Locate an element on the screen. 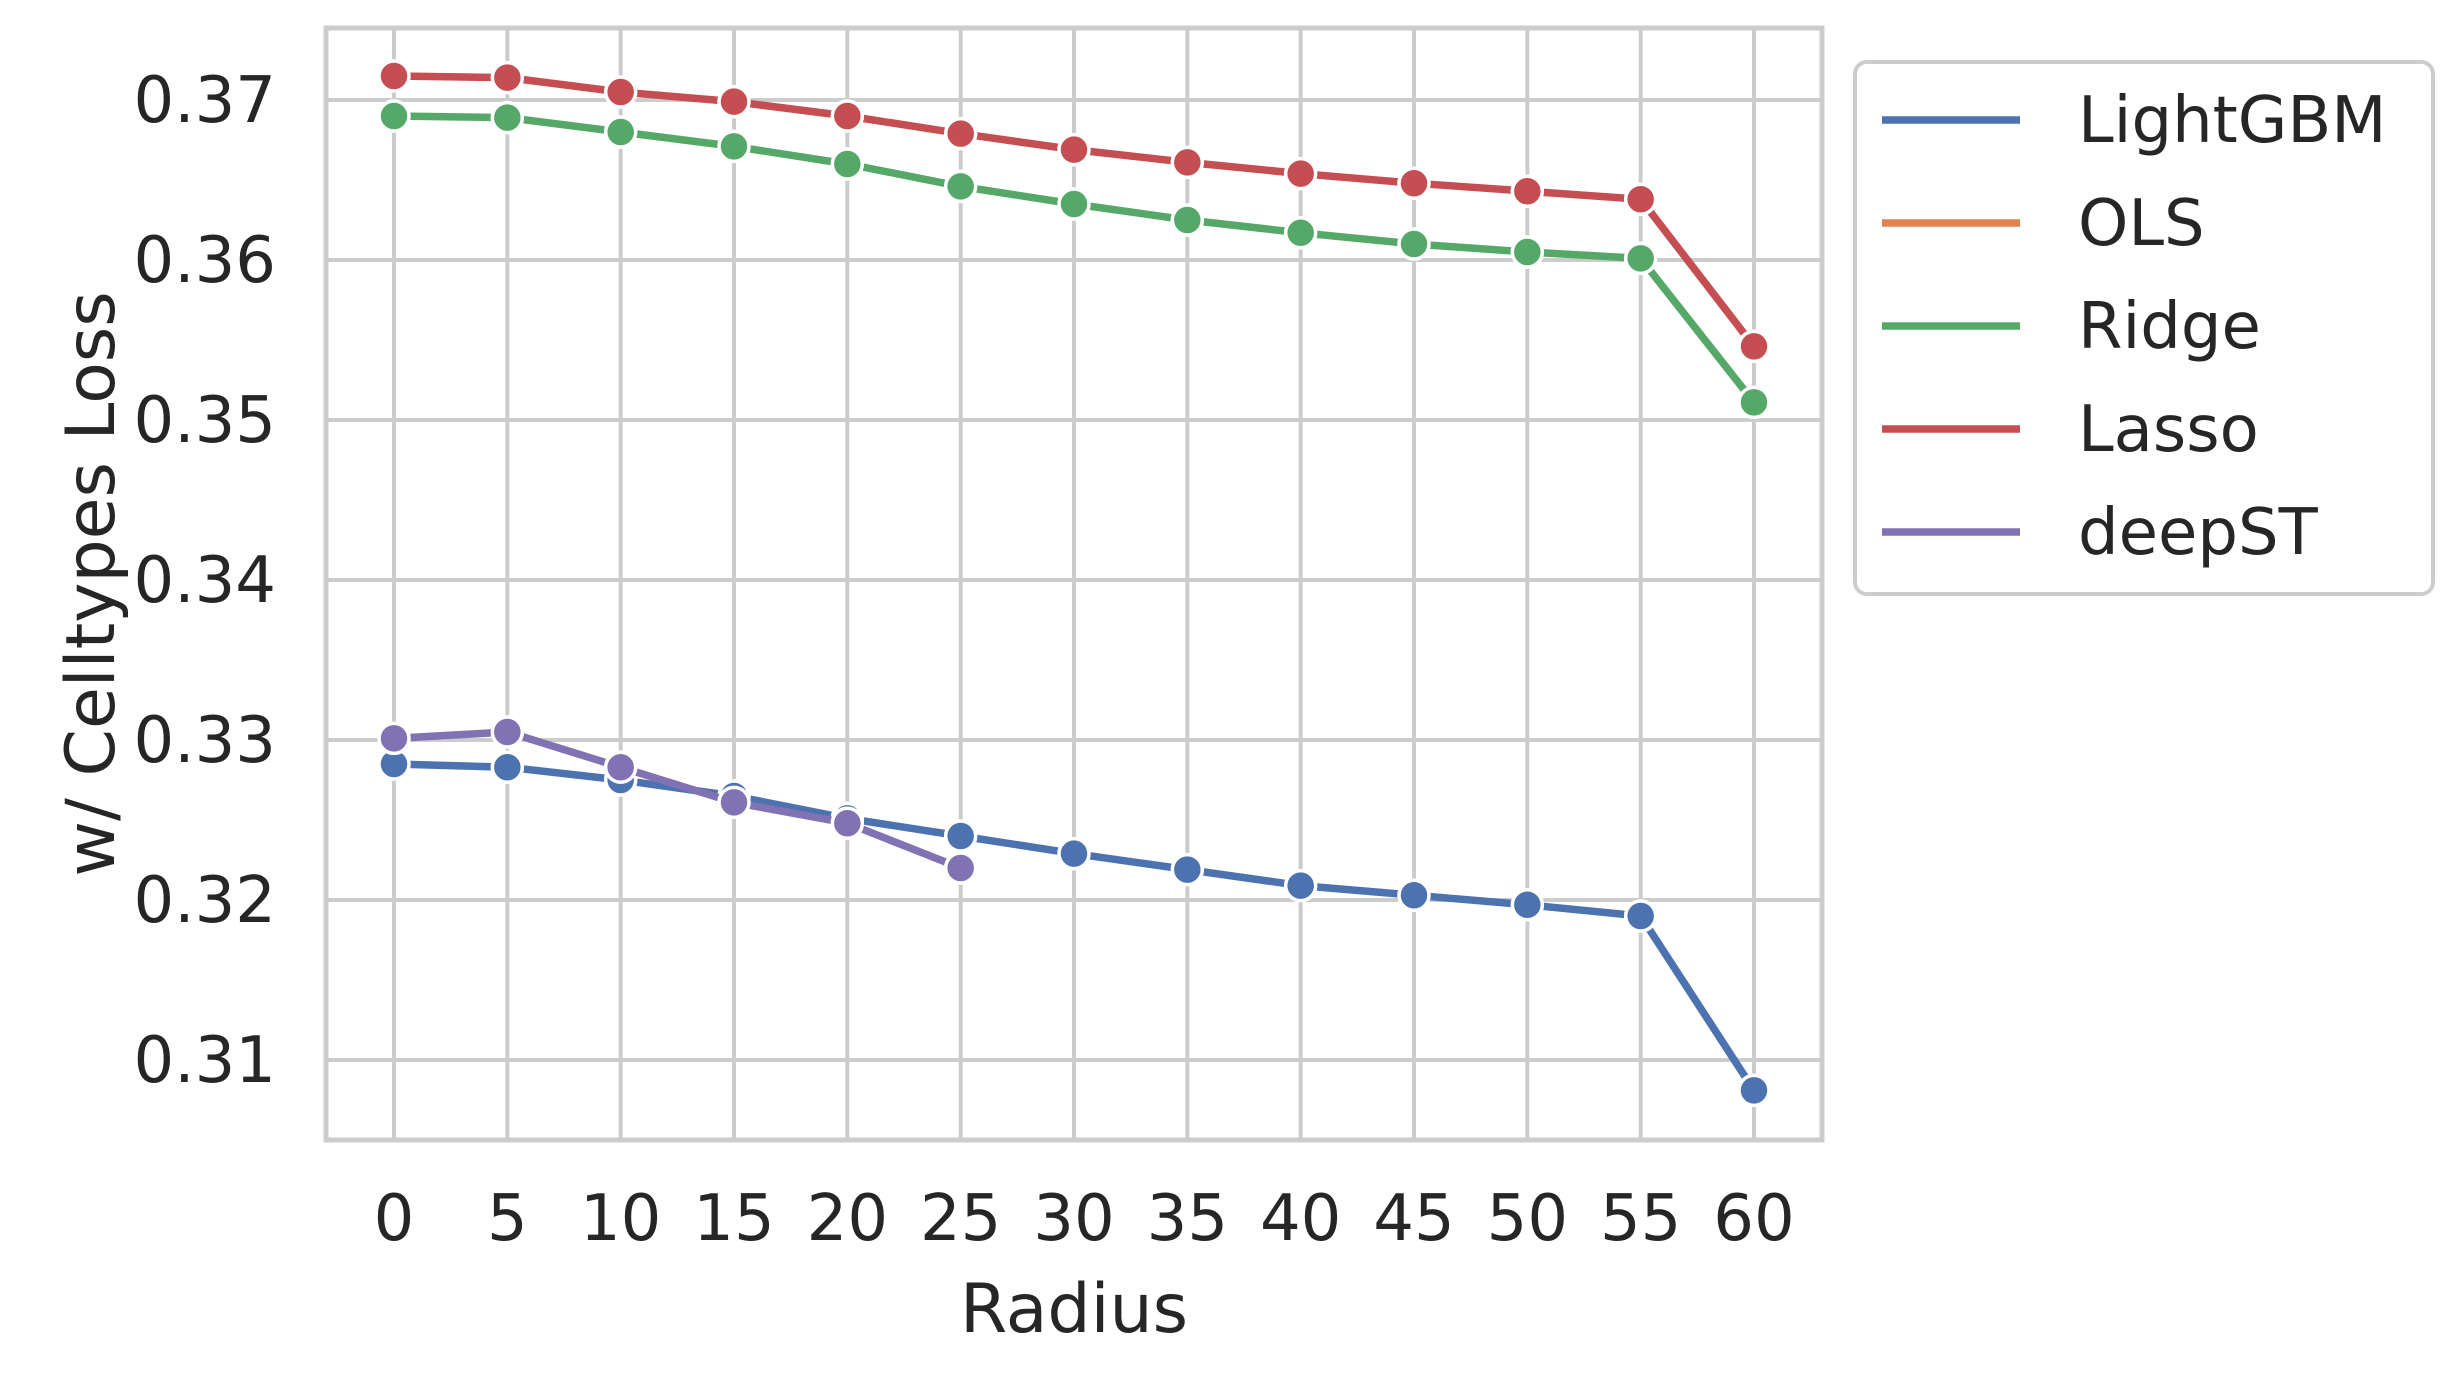 The height and width of the screenshot is (1377, 2456). x-tick-label: 55 is located at coordinates (1640, 1219).